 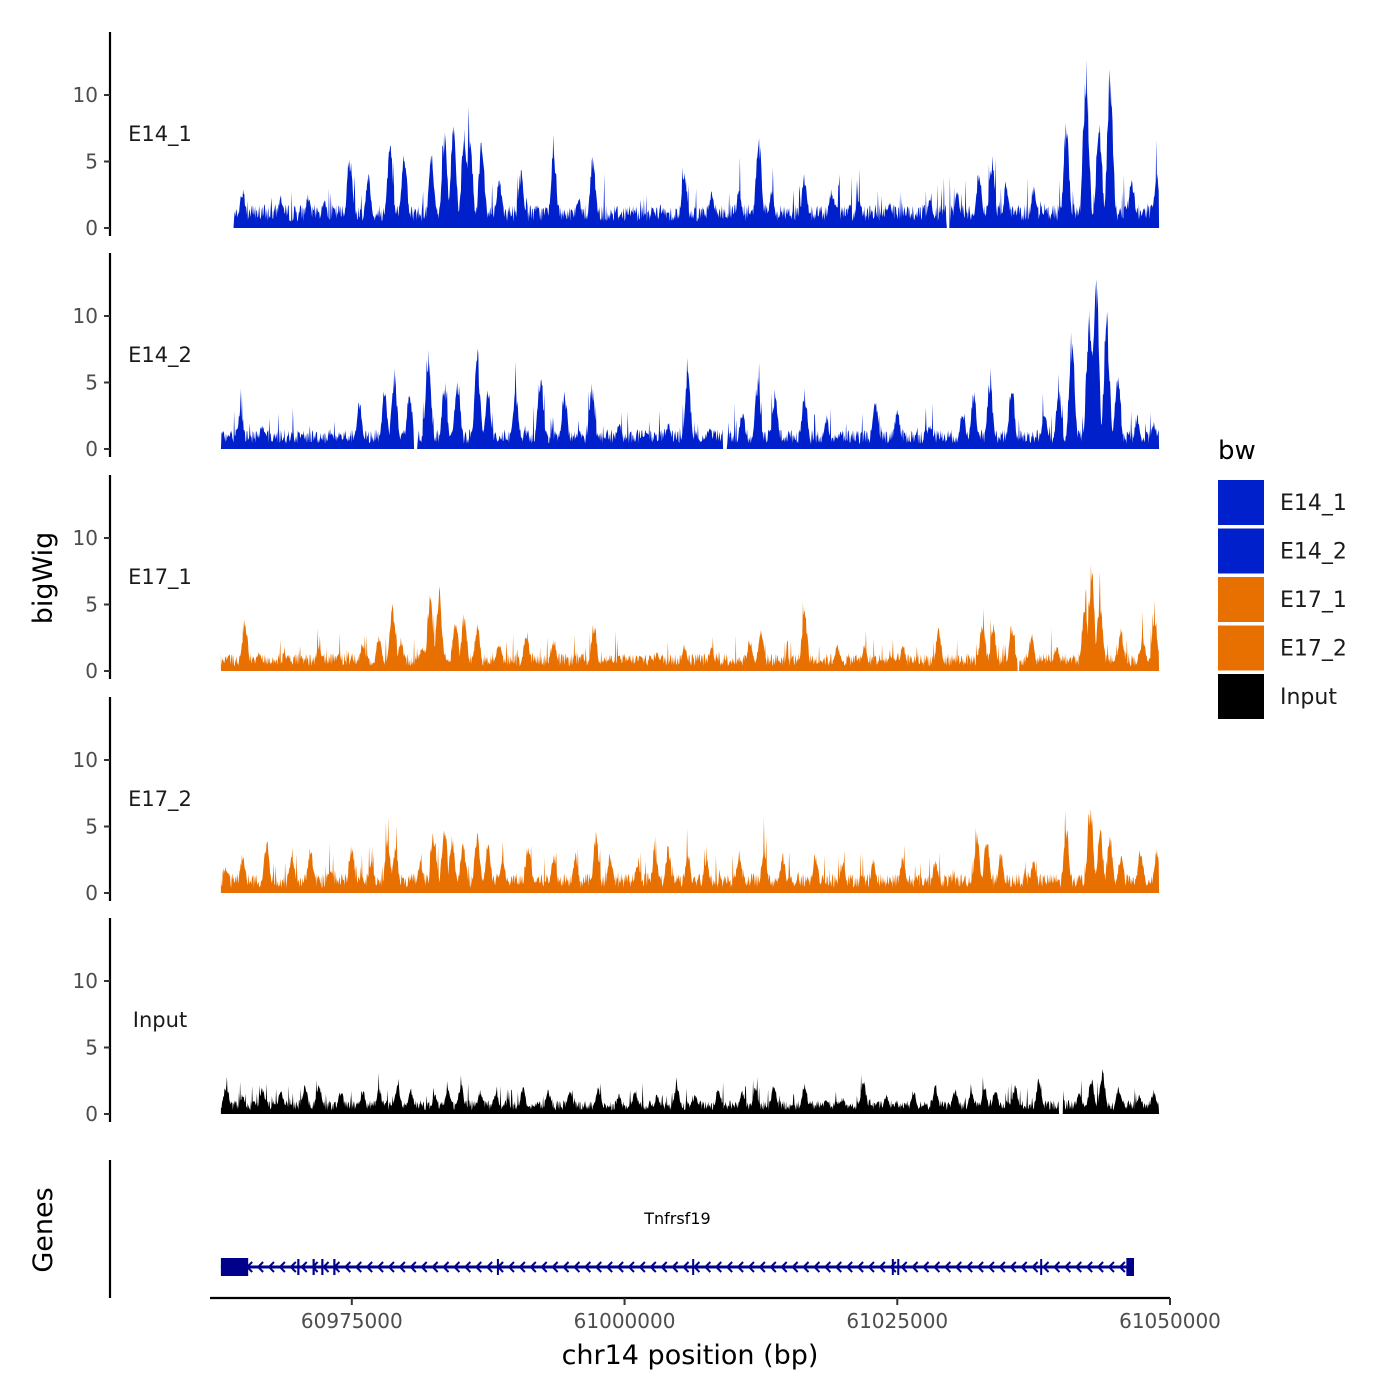 I want to click on legend-label-E17_2: E17_2, so click(x=1313, y=649).